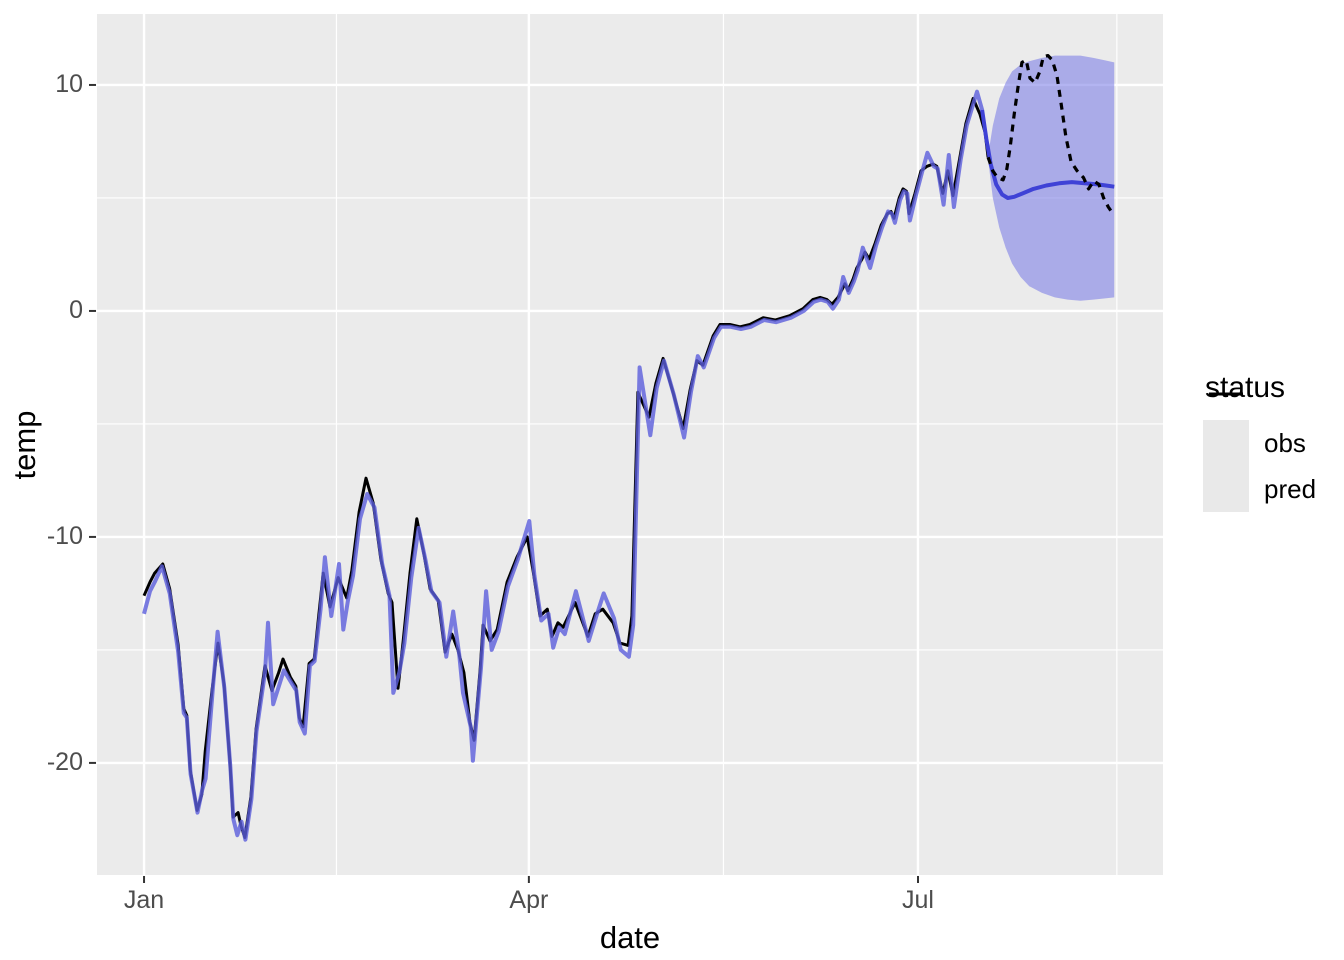 This screenshot has width=1344, height=960. I want to click on legend: status obs pred, so click(1259, 441).